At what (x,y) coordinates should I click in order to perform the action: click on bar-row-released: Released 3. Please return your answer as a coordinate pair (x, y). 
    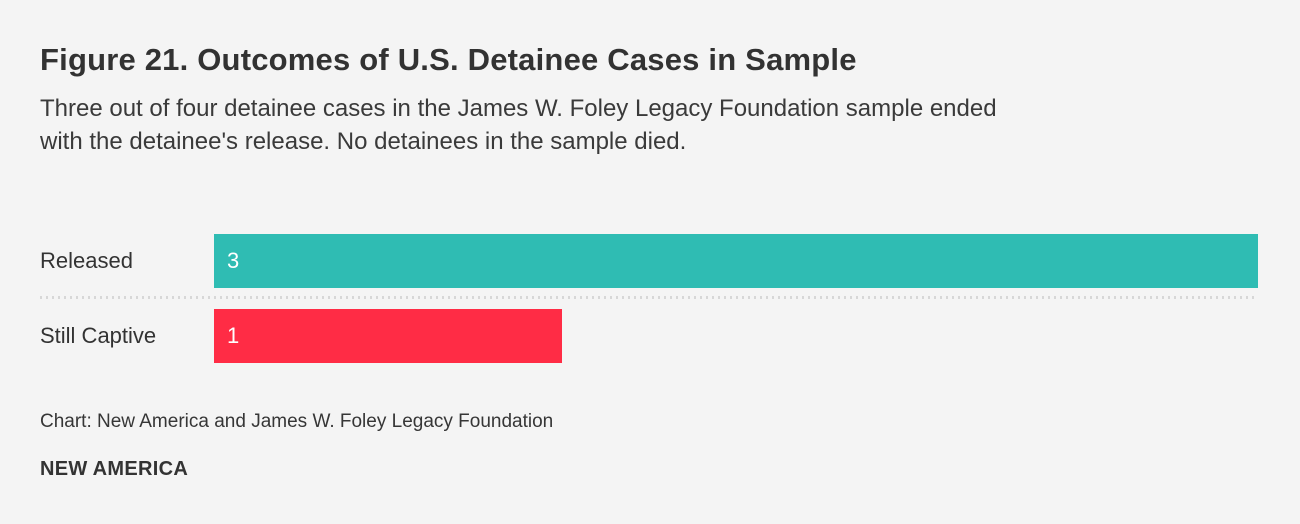
    Looking at the image, I should click on (650, 261).